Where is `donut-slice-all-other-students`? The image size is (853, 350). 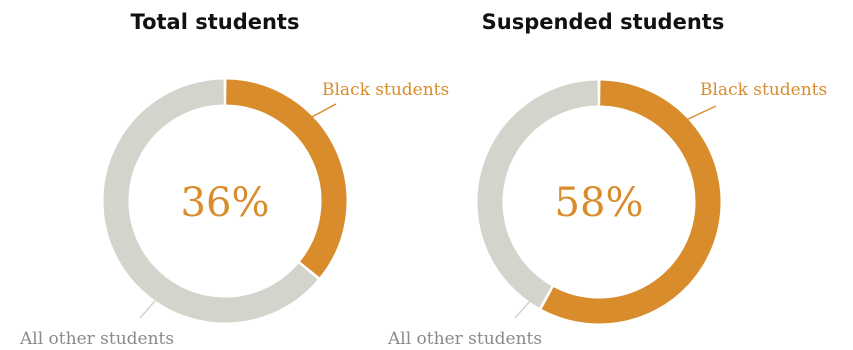 donut-slice-all-other-students is located at coordinates (538, 194).